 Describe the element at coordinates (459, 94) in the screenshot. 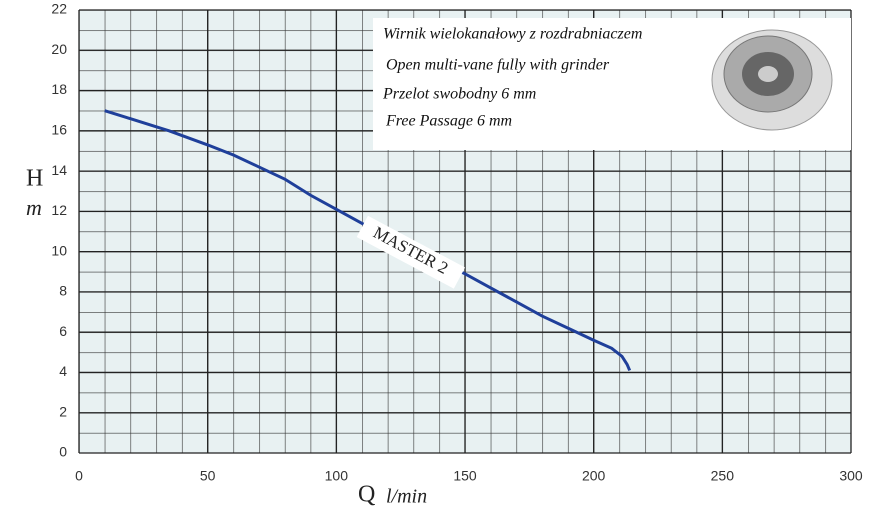

I see `annotation: Przelot swobodny 6 mm` at that location.